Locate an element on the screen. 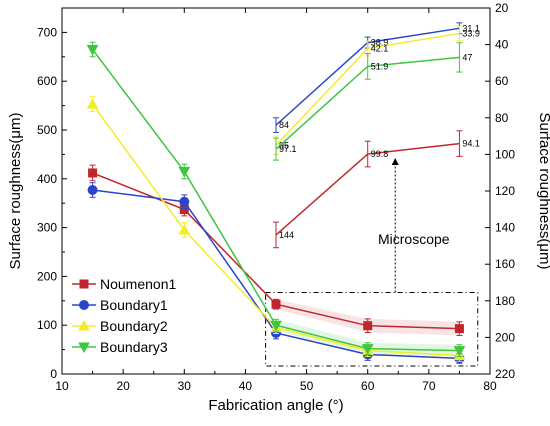 Image resolution: width=550 pixels, height=426 pixels. legend-label: Boundary1 is located at coordinates (134, 305).